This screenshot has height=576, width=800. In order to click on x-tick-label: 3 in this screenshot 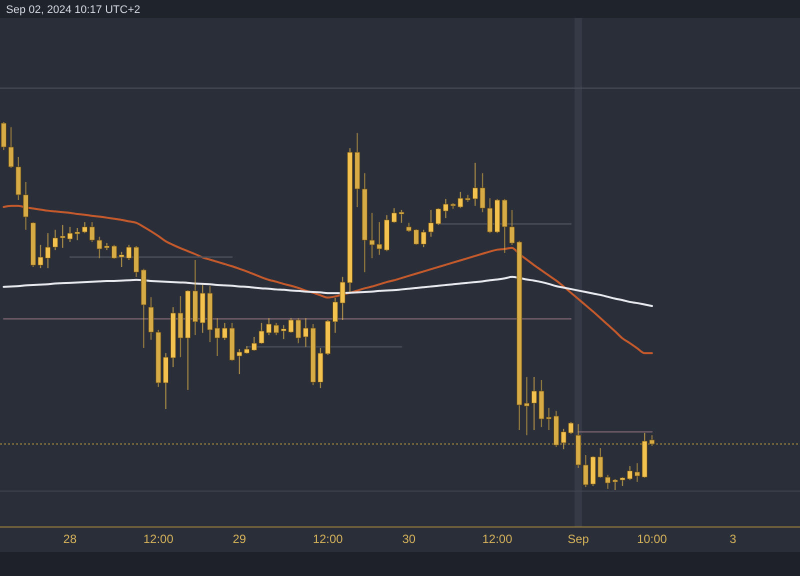, I will do `click(733, 539)`.